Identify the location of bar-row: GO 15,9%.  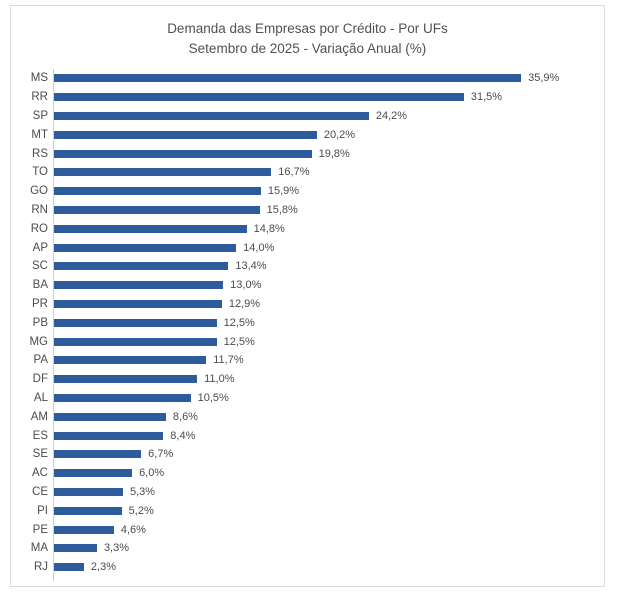
(302, 191).